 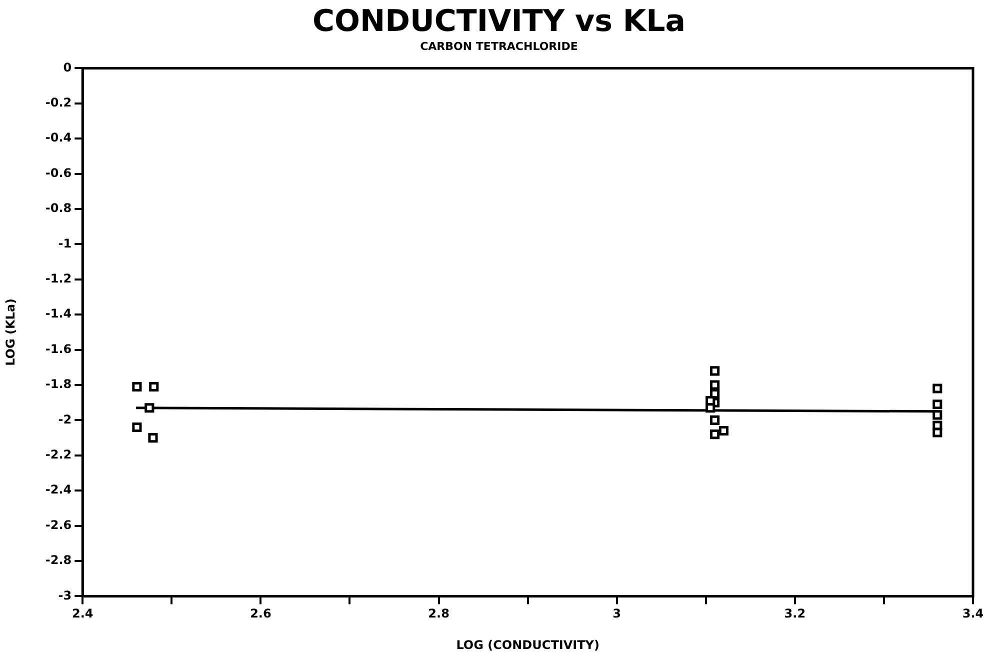 What do you see at coordinates (261, 613) in the screenshot?
I see `x-tick-label: 2.6` at bounding box center [261, 613].